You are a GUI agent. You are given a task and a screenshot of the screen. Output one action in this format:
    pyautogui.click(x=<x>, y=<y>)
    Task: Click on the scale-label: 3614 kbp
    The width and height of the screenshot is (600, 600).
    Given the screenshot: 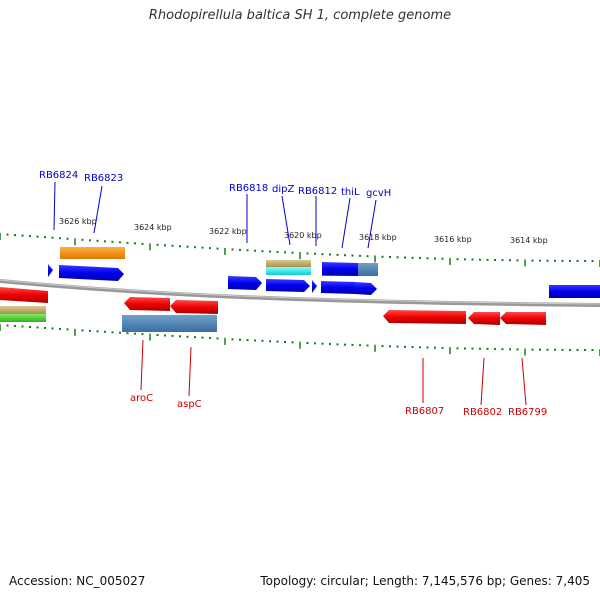 What is the action you would take?
    pyautogui.click(x=529, y=240)
    